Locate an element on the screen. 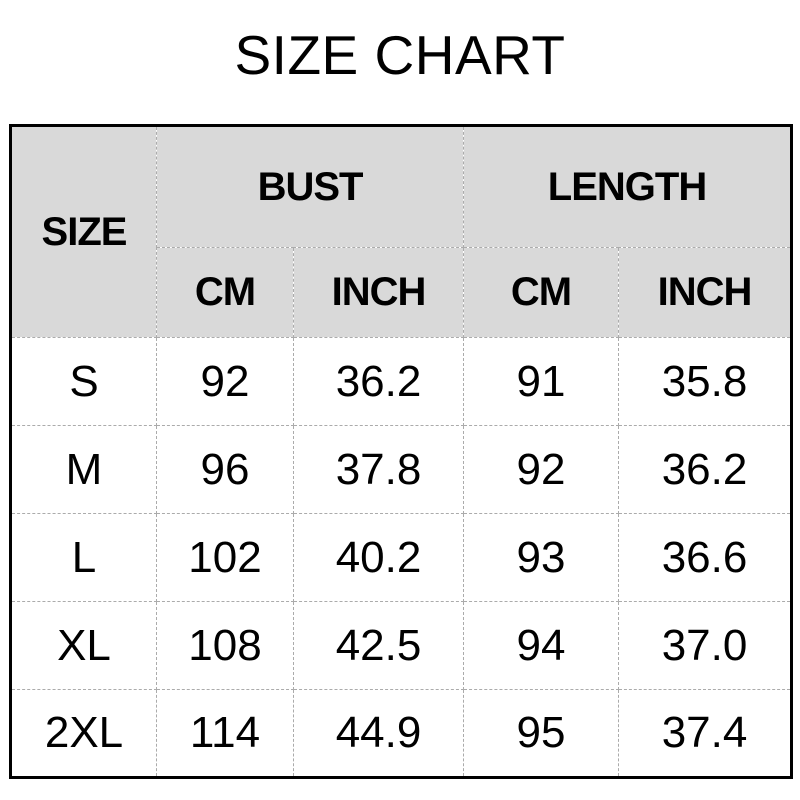  cell-bust-cm: 114 is located at coordinates (225, 733).